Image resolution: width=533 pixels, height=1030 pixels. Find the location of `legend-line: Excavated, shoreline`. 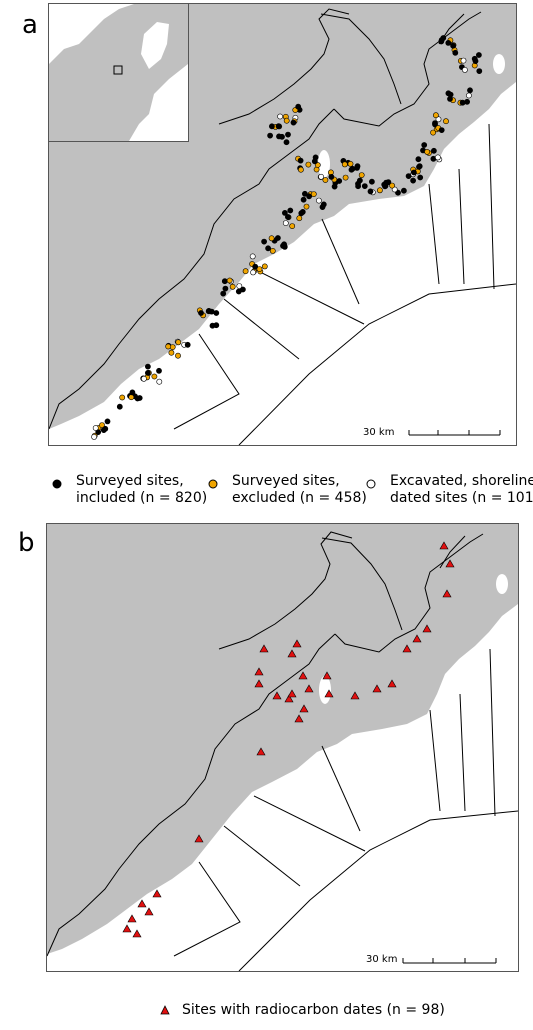

legend-line: Excavated, shoreline is located at coordinates (461, 481).